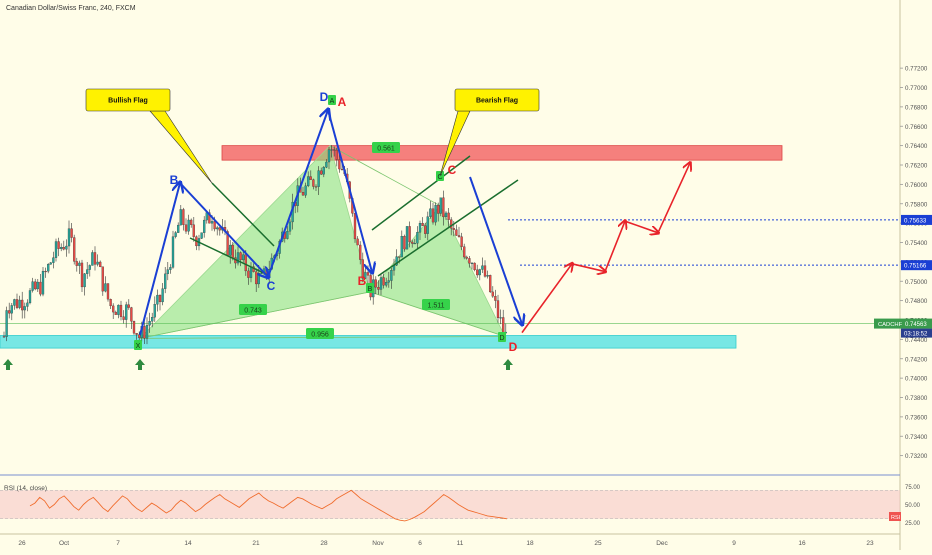  I want to click on x-tick-label: Dec, so click(662, 543).